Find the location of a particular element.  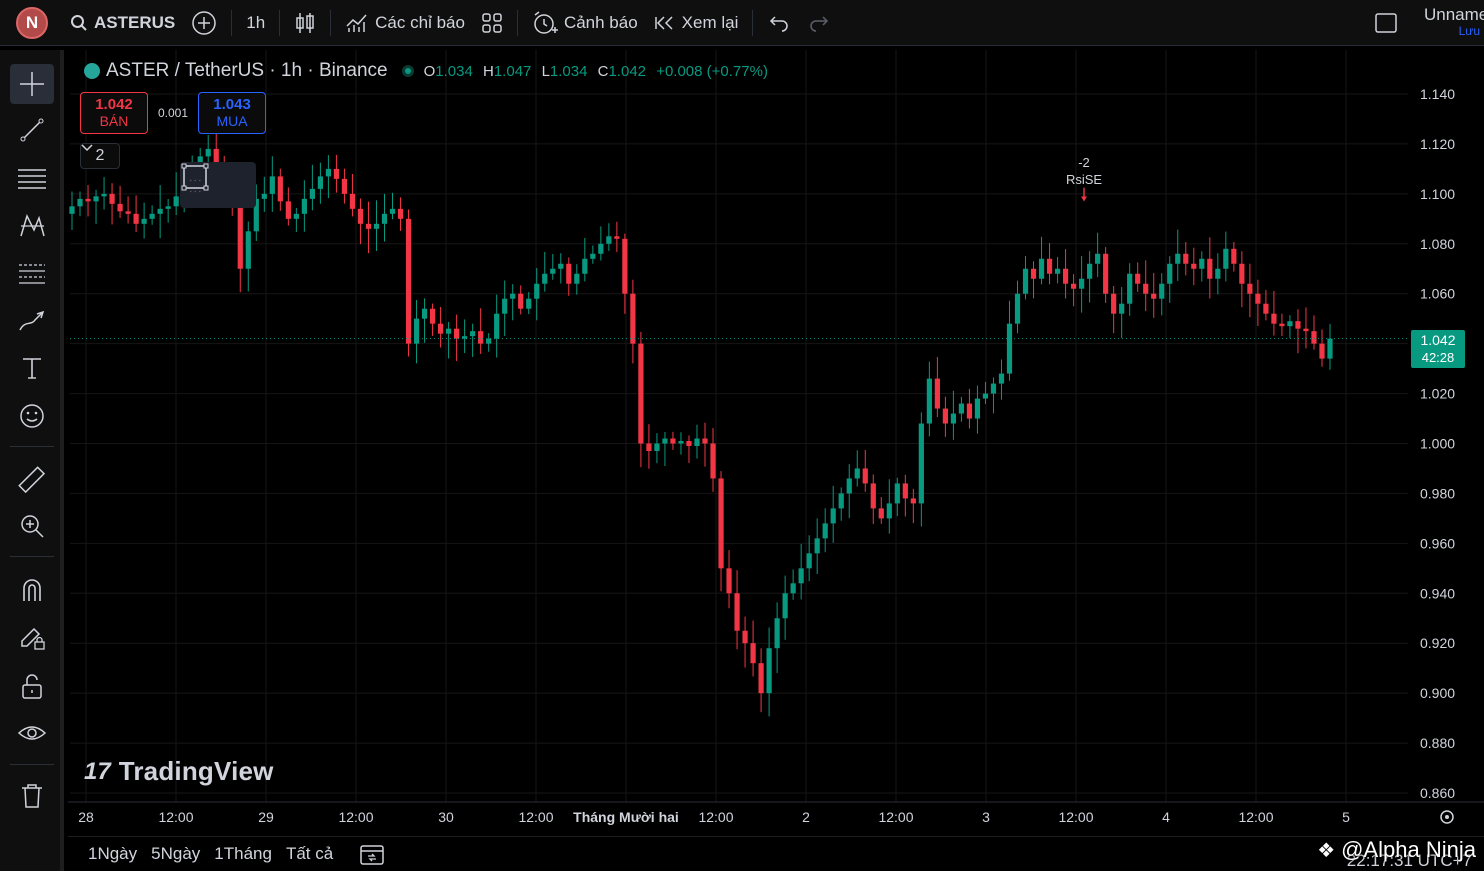

trend-line-icon is located at coordinates (32, 130).